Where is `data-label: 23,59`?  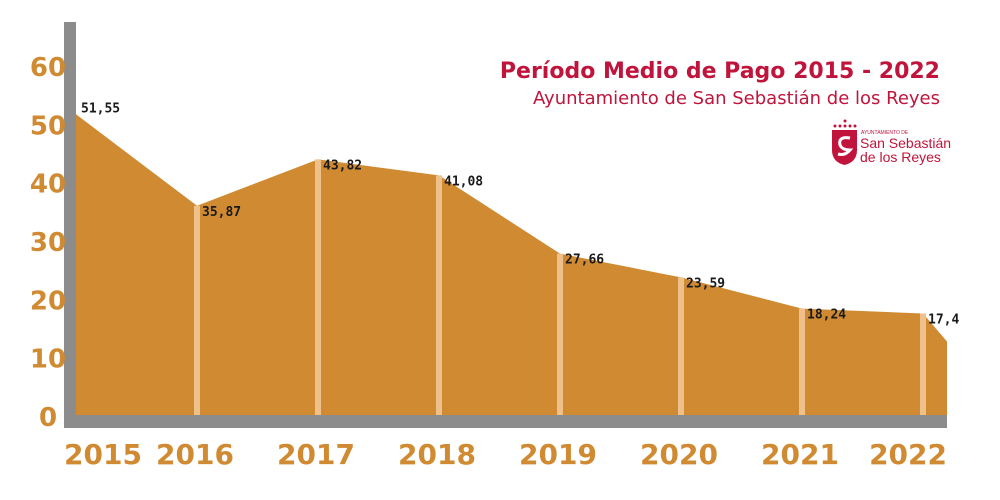 data-label: 23,59 is located at coordinates (705, 283).